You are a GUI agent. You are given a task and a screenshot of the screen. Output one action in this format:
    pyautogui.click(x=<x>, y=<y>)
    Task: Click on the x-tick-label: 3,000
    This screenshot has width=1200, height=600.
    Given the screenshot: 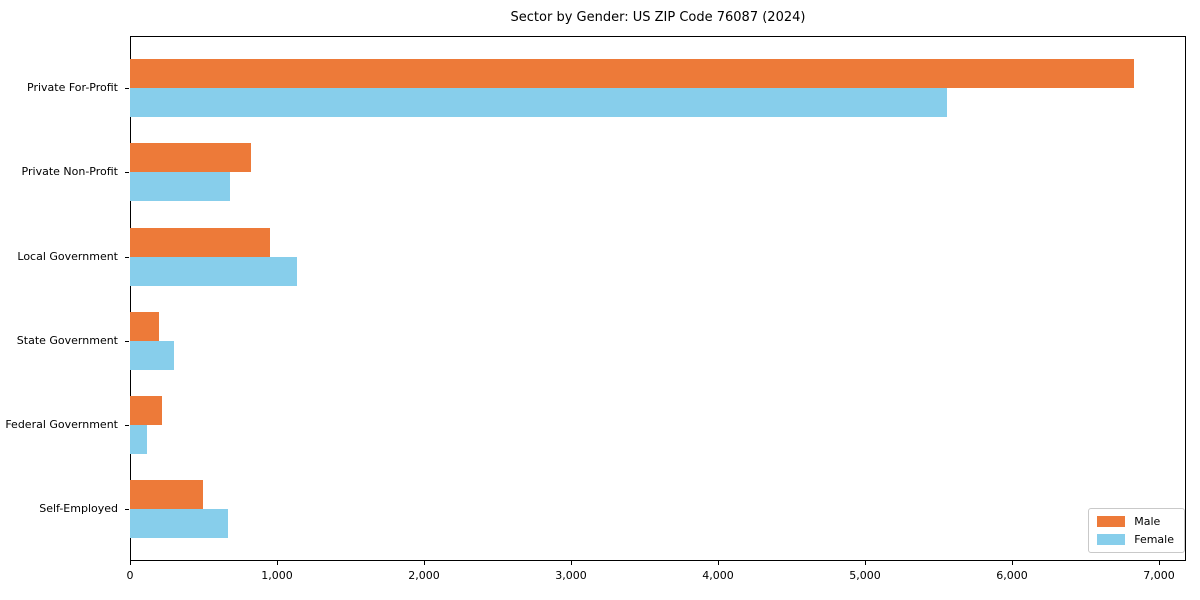 What is the action you would take?
    pyautogui.click(x=571, y=575)
    